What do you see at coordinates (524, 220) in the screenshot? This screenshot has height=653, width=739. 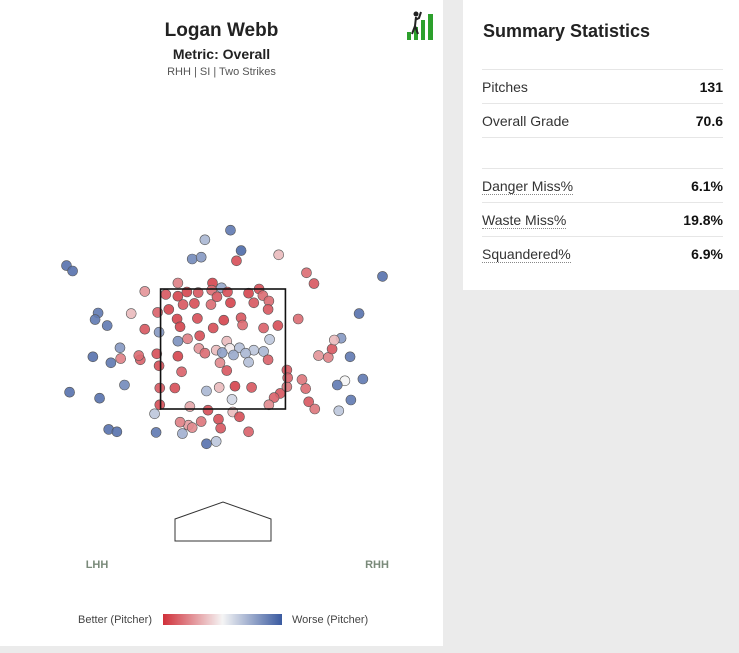 I see `metric-label-tooltip: Waste Miss%` at bounding box center [524, 220].